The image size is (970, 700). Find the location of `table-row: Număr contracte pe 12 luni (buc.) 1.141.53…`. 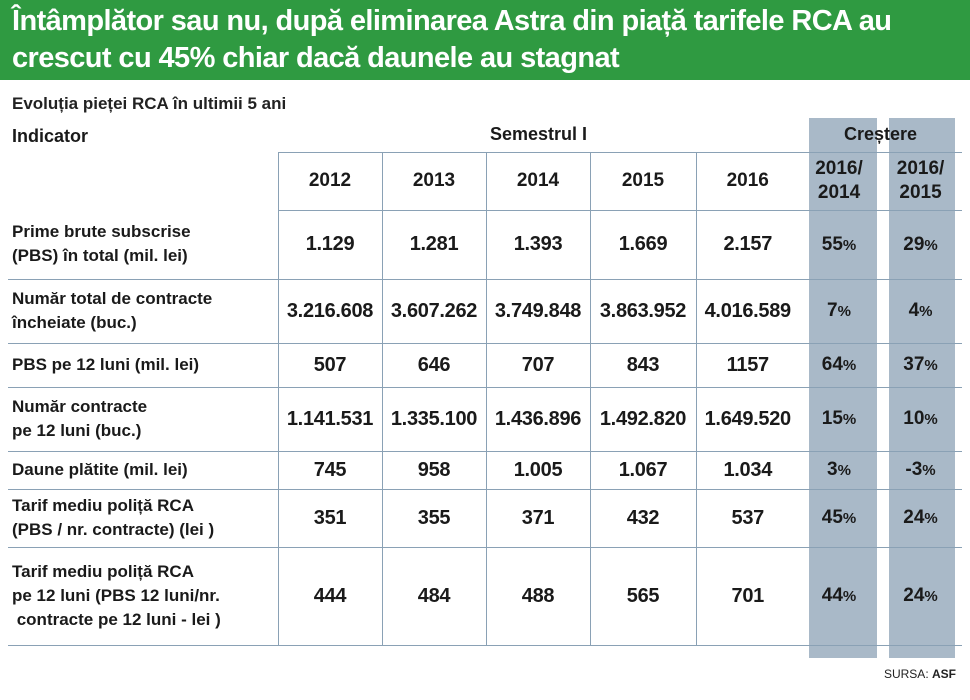

table-row: Număr contracte pe 12 luni (buc.) 1.141.53… is located at coordinates (485, 419).